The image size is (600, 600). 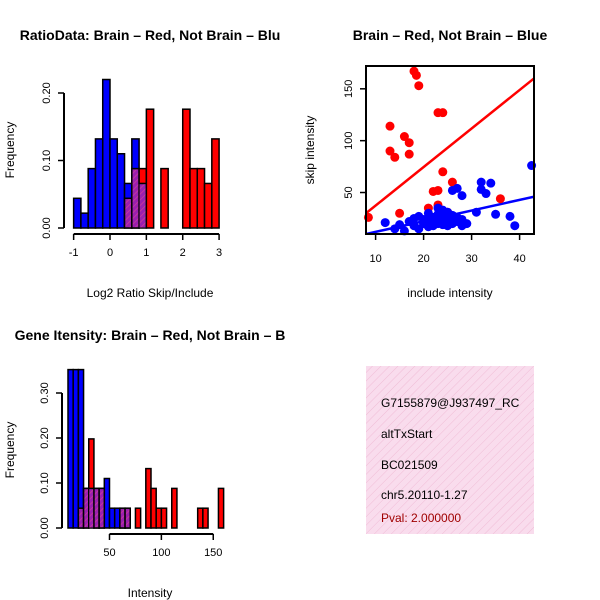 What do you see at coordinates (450, 35) in the screenshot?
I see `scatter-title: Brain – Red, Not Brain – Blue` at bounding box center [450, 35].